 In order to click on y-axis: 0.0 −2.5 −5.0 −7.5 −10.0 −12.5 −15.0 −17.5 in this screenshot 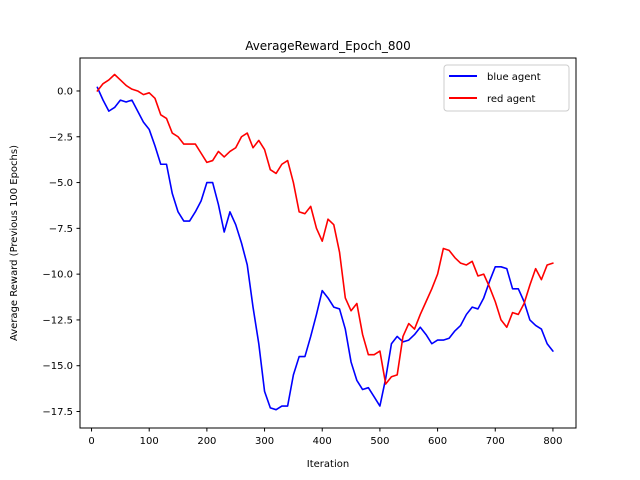, I will do `click(61, 252)`.